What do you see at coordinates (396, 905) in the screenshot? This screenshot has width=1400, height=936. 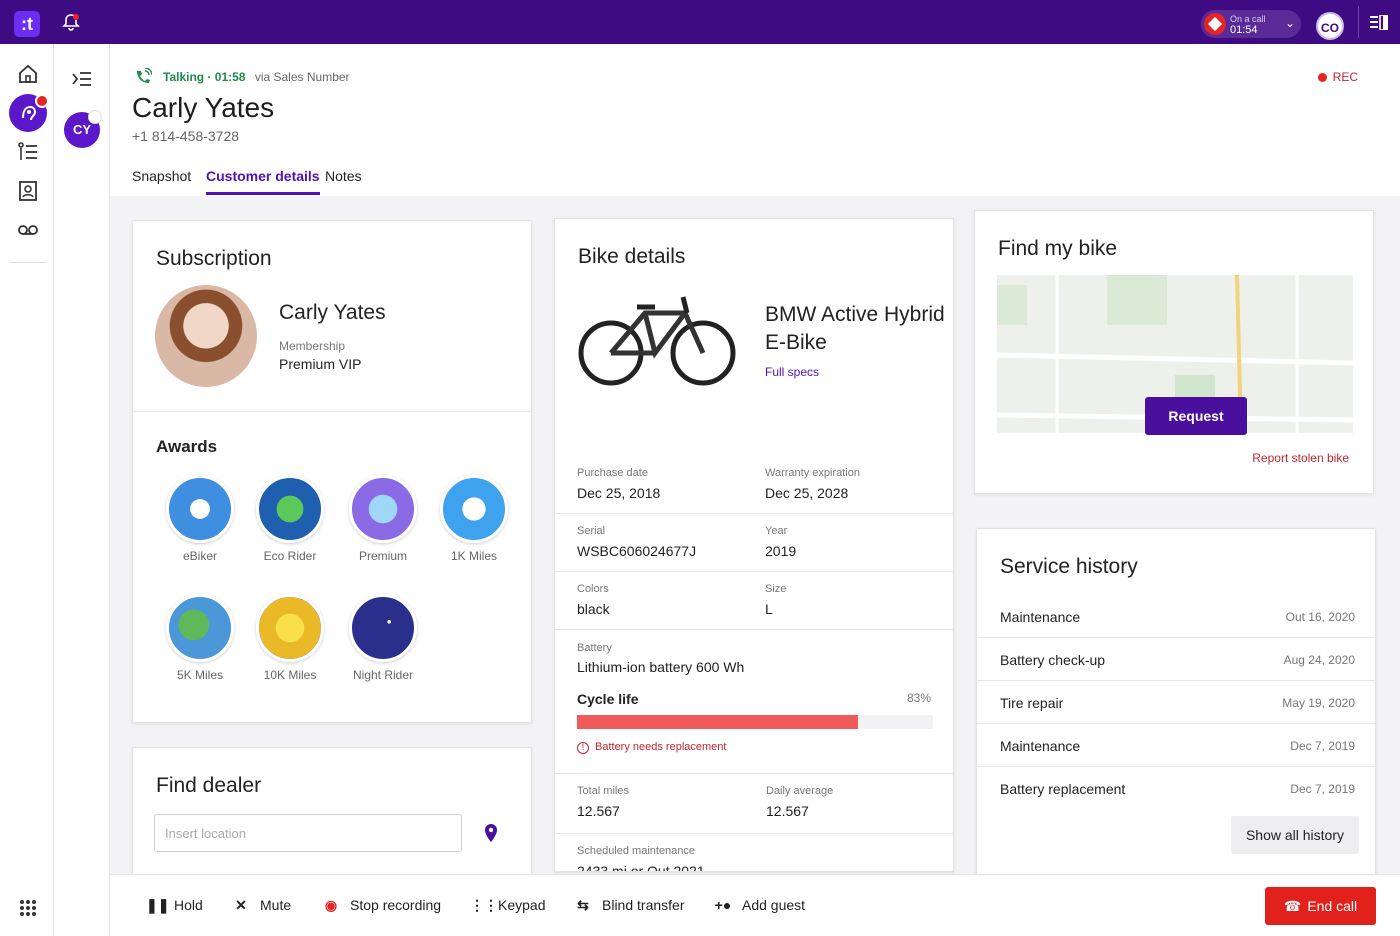 I see `stop-recording-label: Stop recording` at bounding box center [396, 905].